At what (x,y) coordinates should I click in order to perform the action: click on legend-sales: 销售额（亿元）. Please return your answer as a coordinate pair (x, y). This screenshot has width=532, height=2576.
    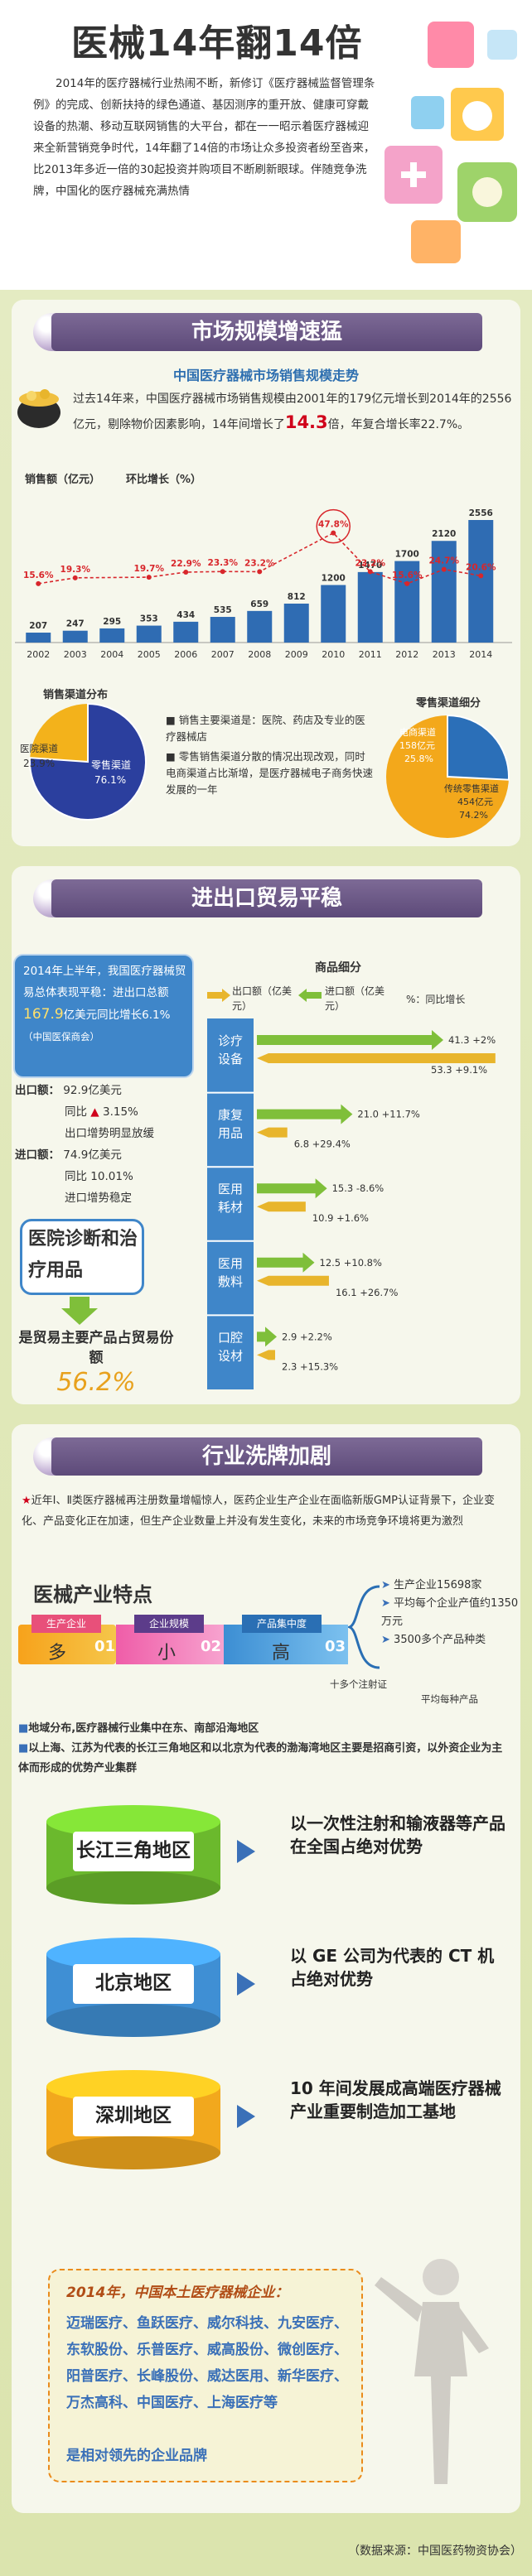
    Looking at the image, I should click on (63, 480).